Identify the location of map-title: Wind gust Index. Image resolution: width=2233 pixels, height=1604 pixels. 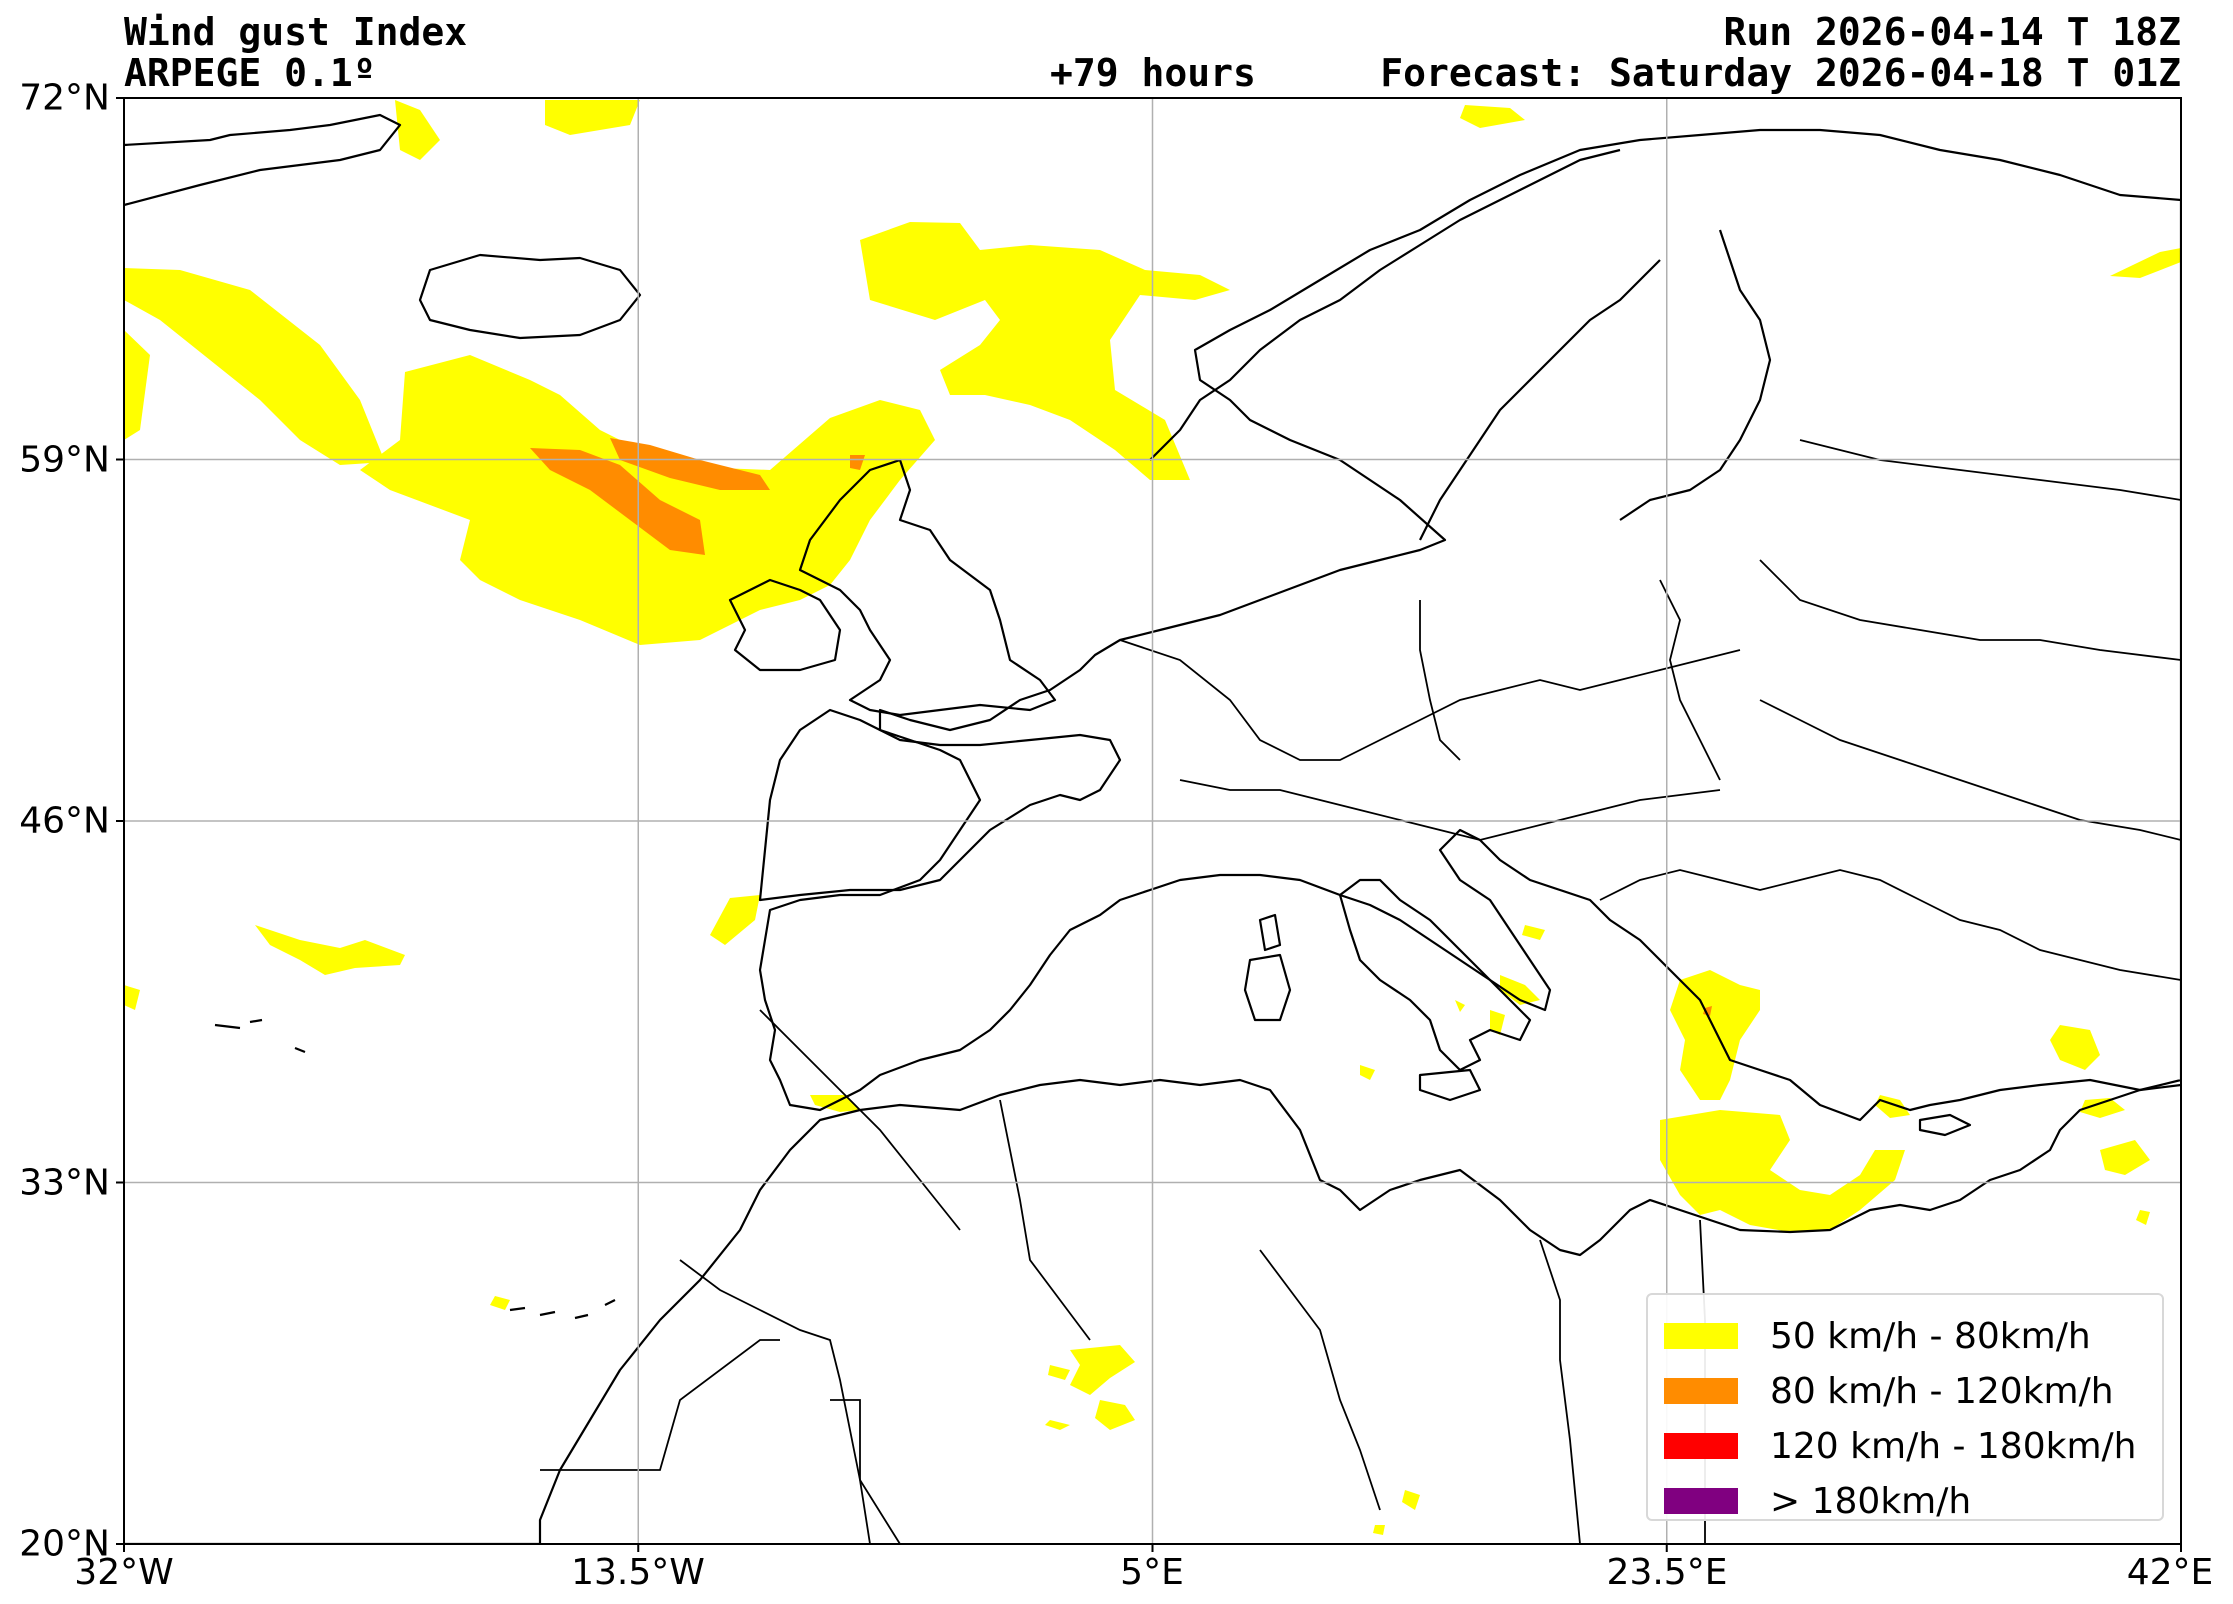
(296, 32).